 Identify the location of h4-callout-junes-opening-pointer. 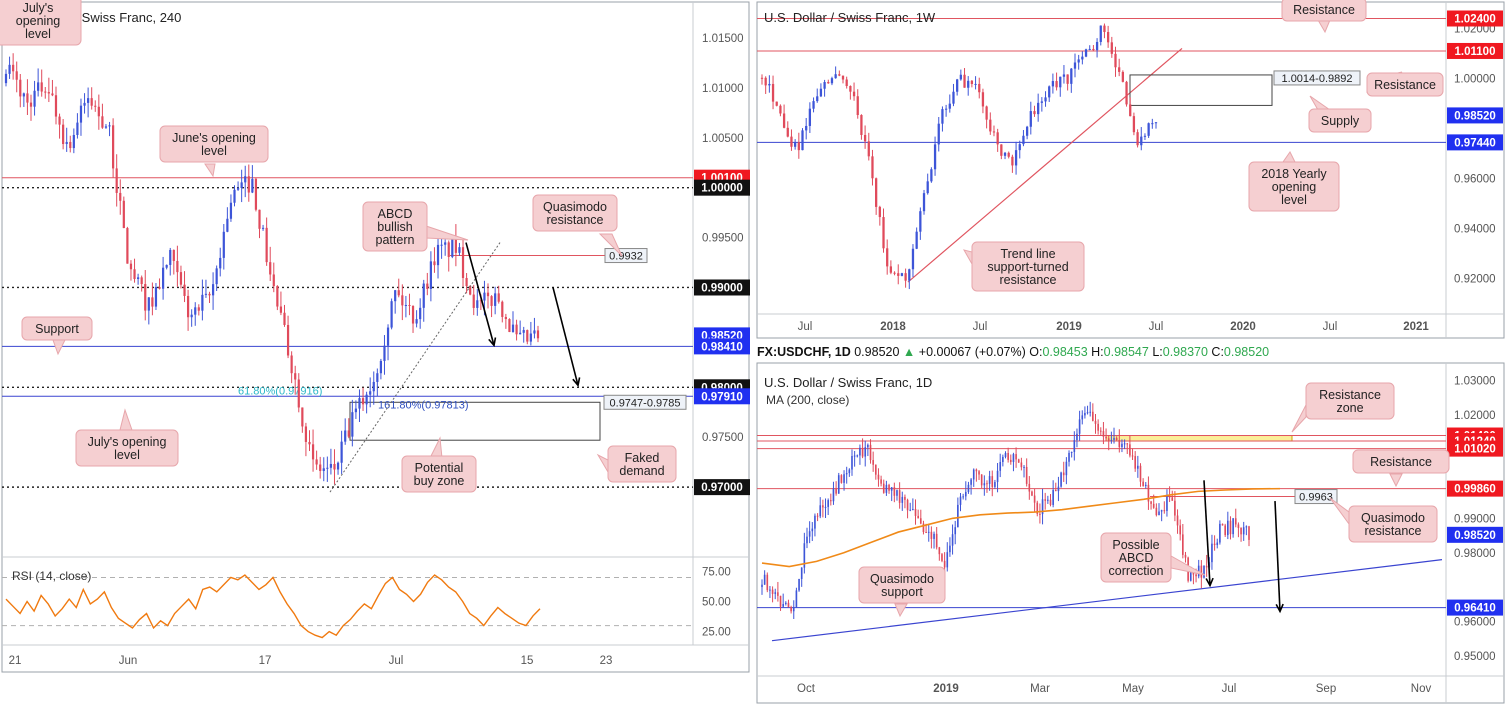
(210, 170).